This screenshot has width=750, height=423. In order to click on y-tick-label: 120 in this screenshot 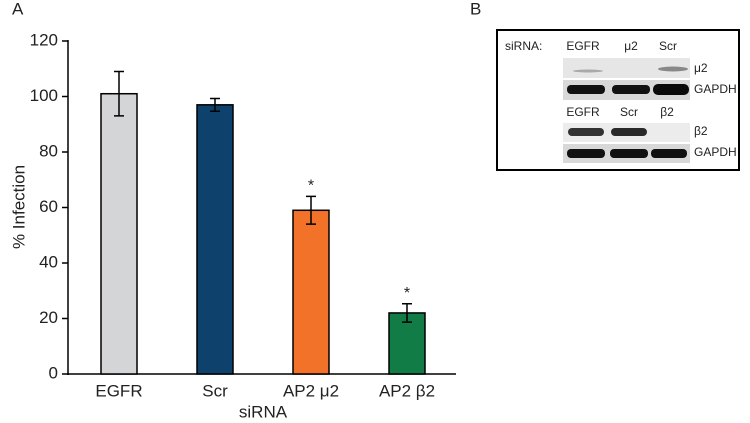, I will do `click(44, 39)`.